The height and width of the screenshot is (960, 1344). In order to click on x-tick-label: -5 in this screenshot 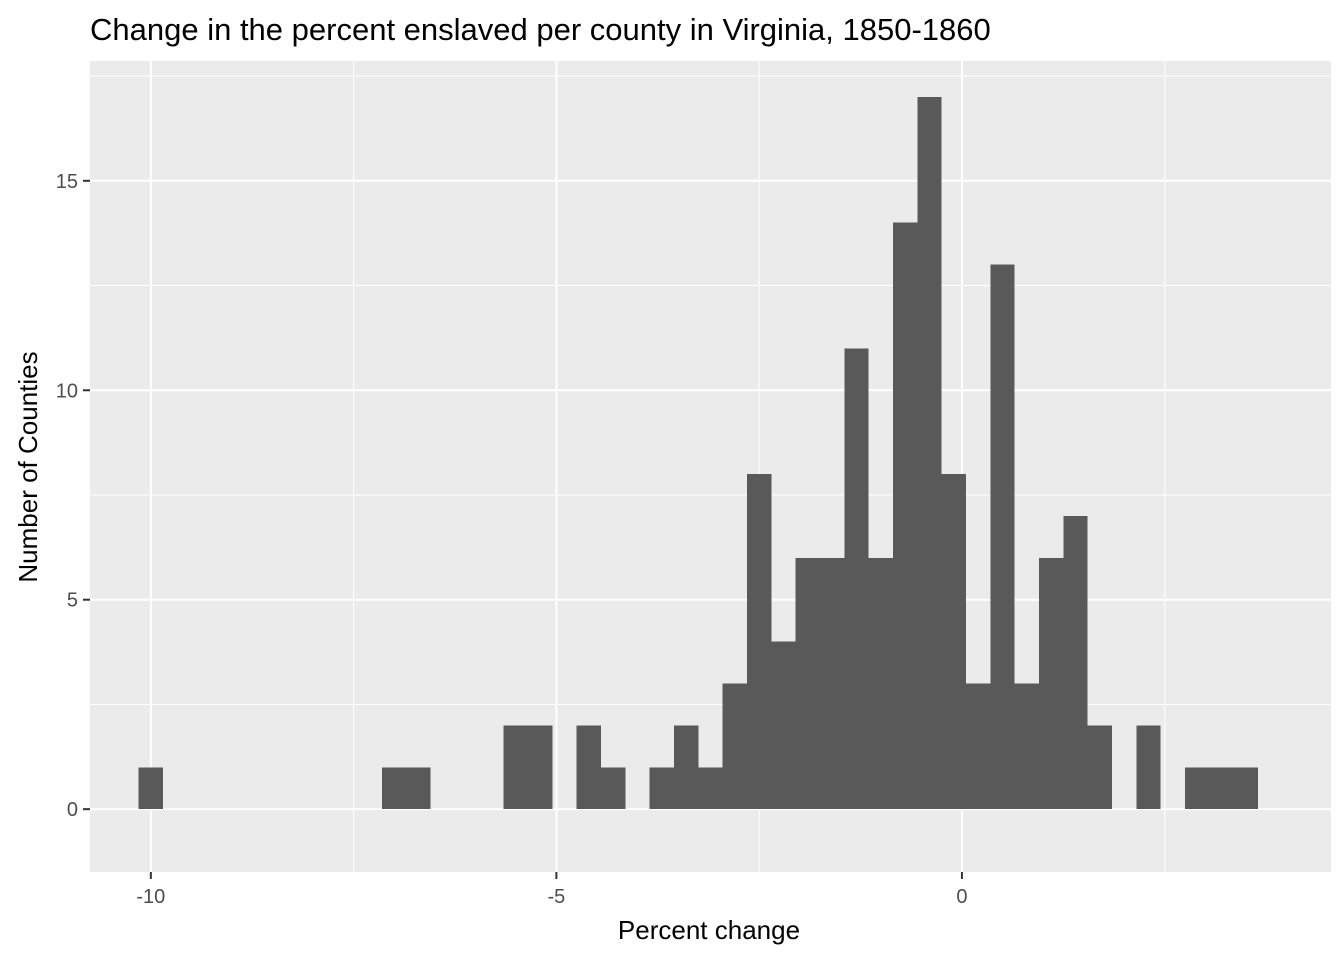, I will do `click(556, 897)`.